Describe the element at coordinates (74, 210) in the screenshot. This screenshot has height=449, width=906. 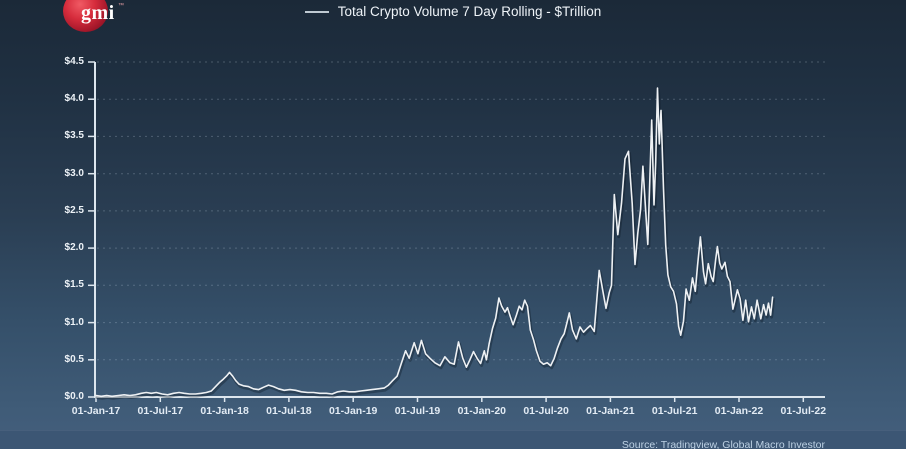
I see `y-axis-tick-label: $2.5` at that location.